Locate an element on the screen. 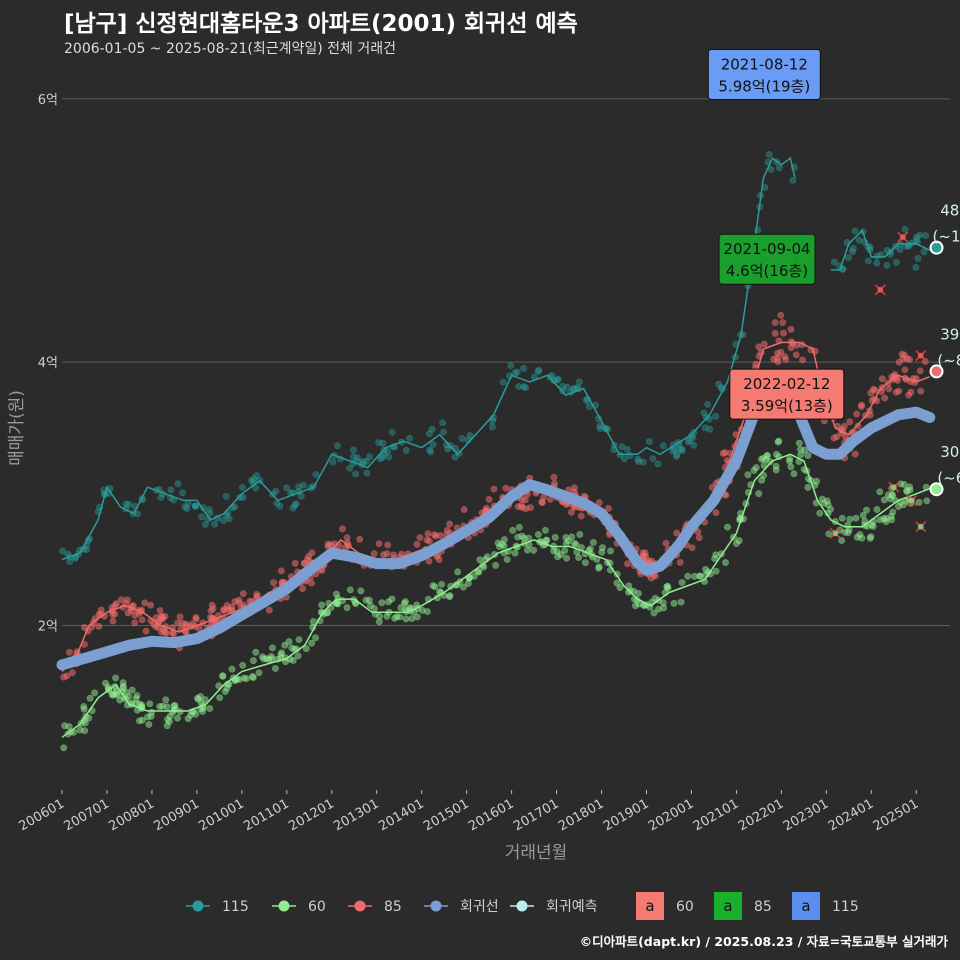 This screenshot has height=960, width=960. chart-title: [남구] 신정현대홈타운3 아파트(2001) 회귀선 예측 is located at coordinates (321, 24).